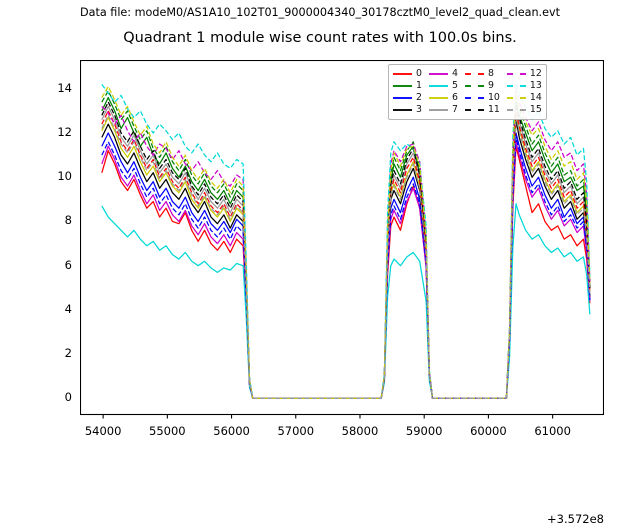 Image resolution: width=640 pixels, height=530 pixels. I want to click on x-tick-label: 58000, so click(360, 431).